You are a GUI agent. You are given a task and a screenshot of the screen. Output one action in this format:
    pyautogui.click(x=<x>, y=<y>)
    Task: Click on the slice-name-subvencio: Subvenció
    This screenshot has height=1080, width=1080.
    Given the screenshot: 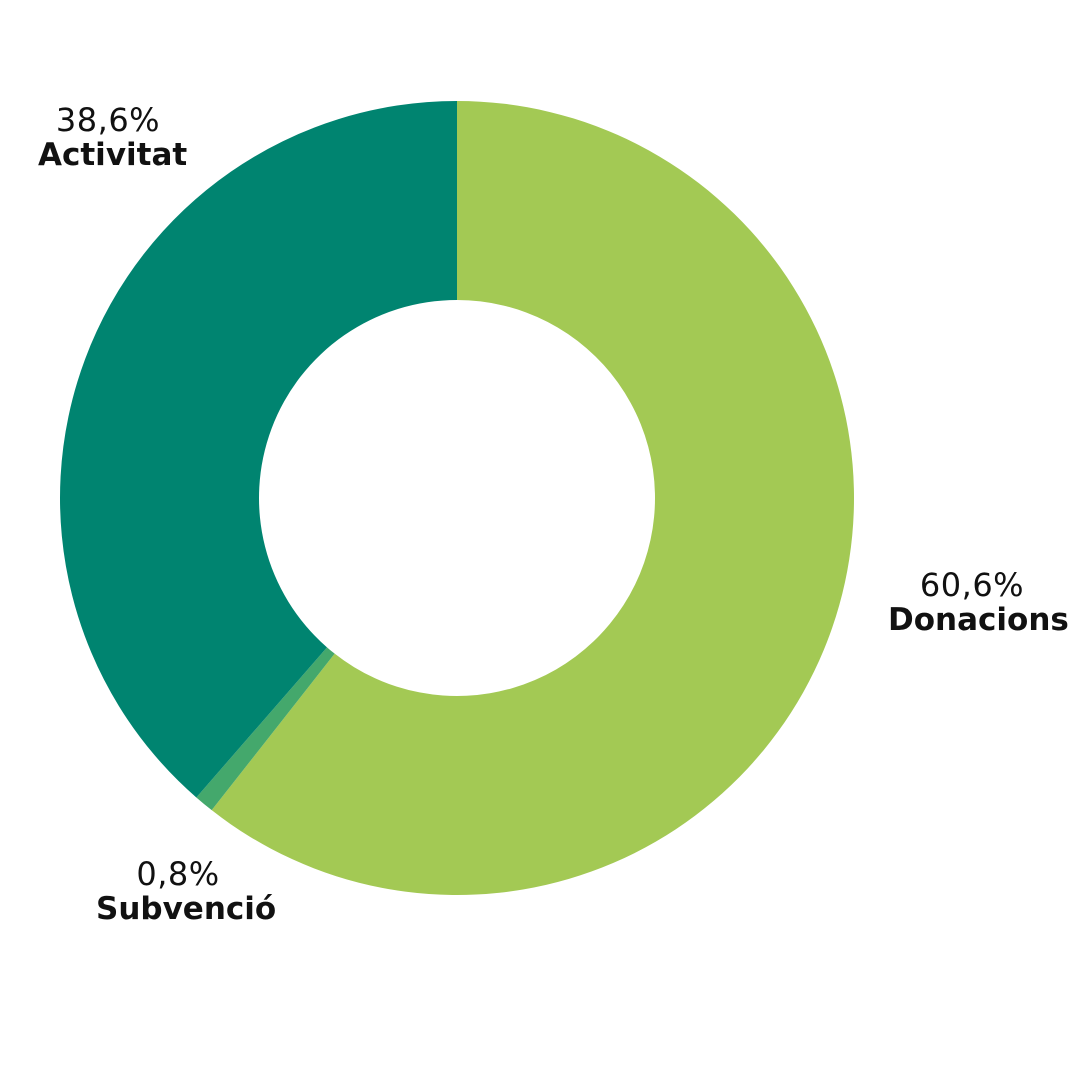 What is the action you would take?
    pyautogui.click(x=186, y=909)
    